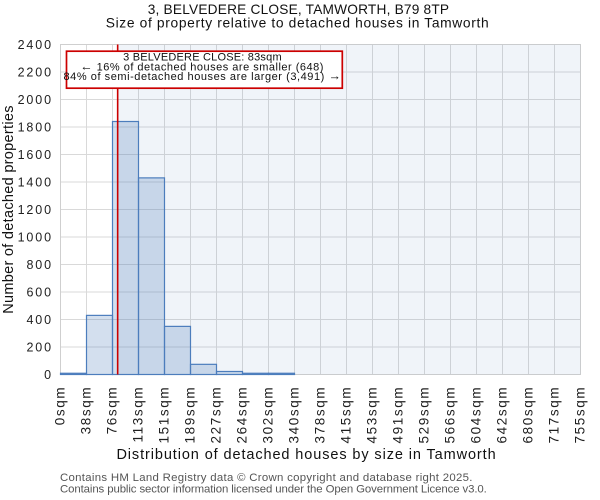  Describe the element at coordinates (39, 320) in the screenshot. I see `svg-text: 400` at that location.